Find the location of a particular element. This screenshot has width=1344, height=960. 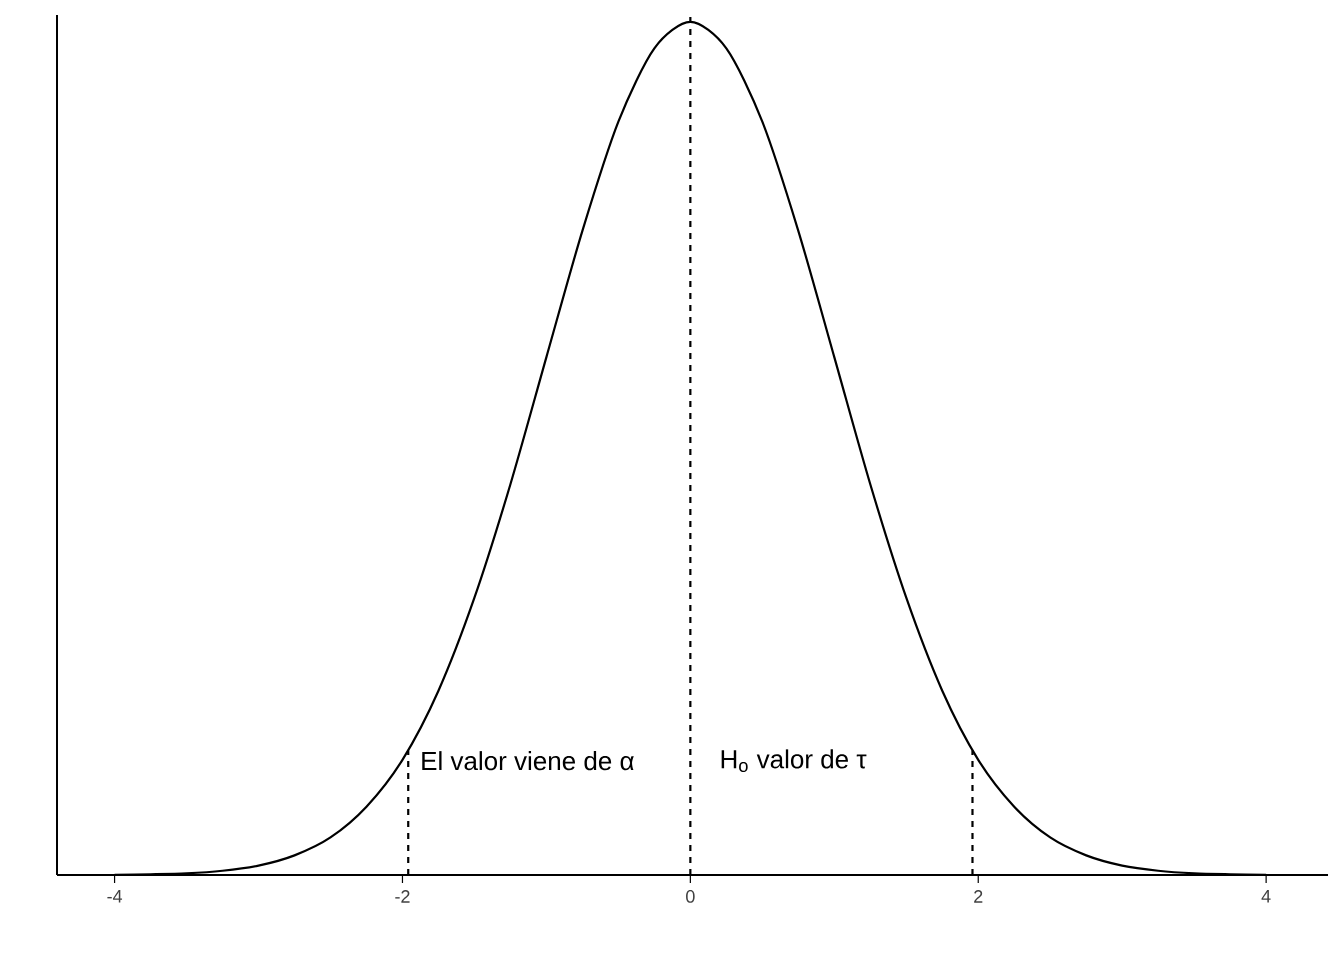

x-tick-label: 0 is located at coordinates (690, 896).